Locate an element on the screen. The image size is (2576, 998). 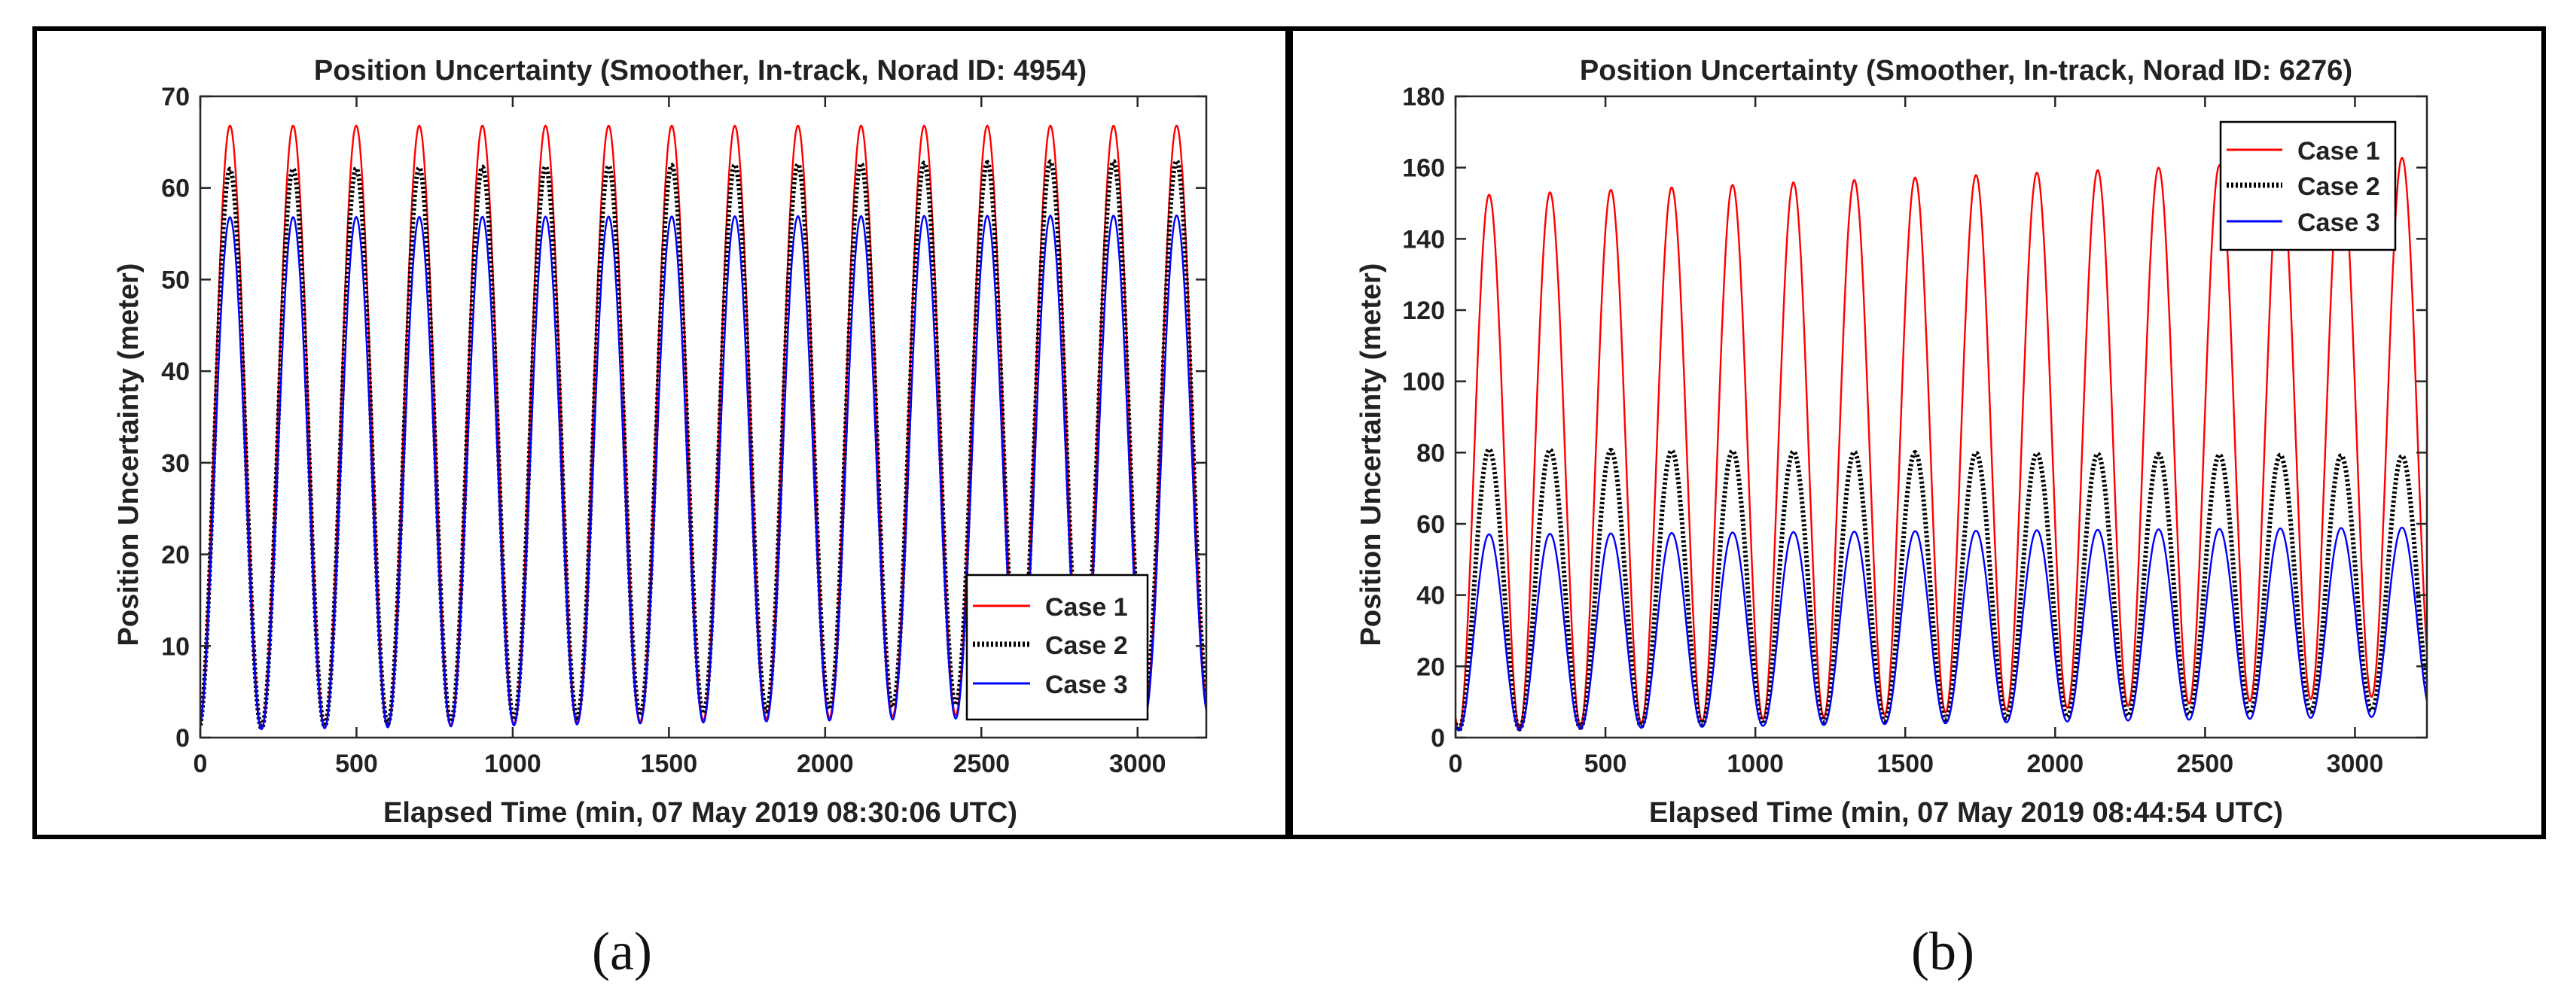
panel-a-xtick-label: 2000 is located at coordinates (825, 764).